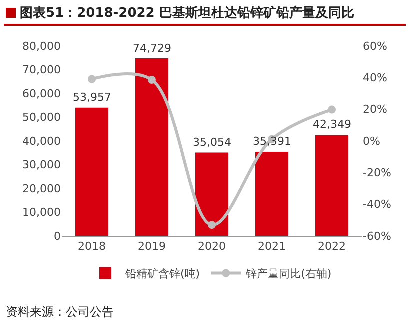 The height and width of the screenshot is (325, 410). I want to click on data-label: 53,957, so click(92, 97).